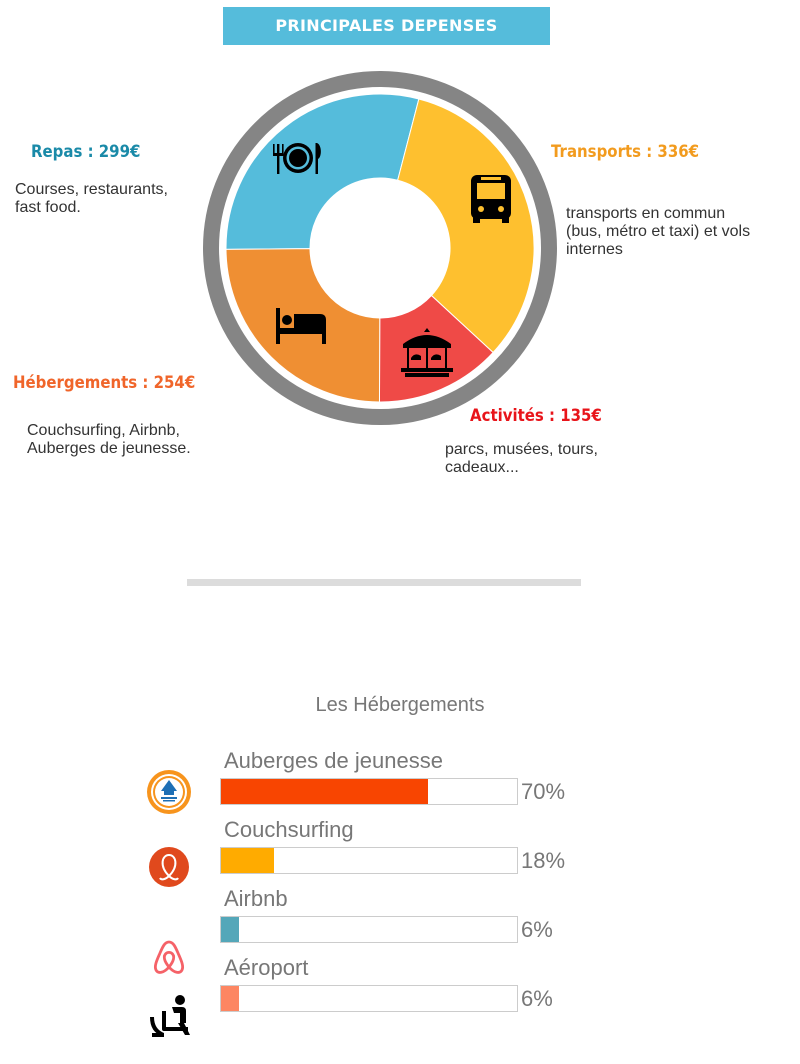 Image resolution: width=800 pixels, height=1064 pixels. I want to click on repas-label: Repas : 299€, so click(86, 152).